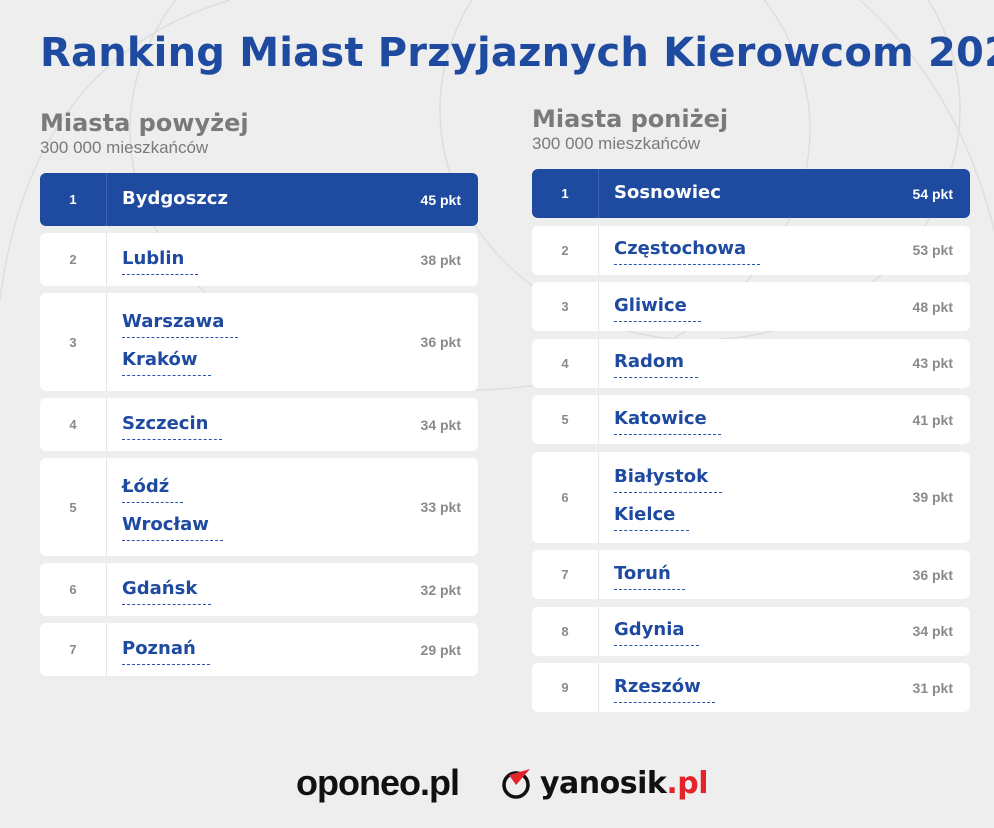 This screenshot has width=994, height=828. I want to click on city-name: Szczecin, so click(172, 426).